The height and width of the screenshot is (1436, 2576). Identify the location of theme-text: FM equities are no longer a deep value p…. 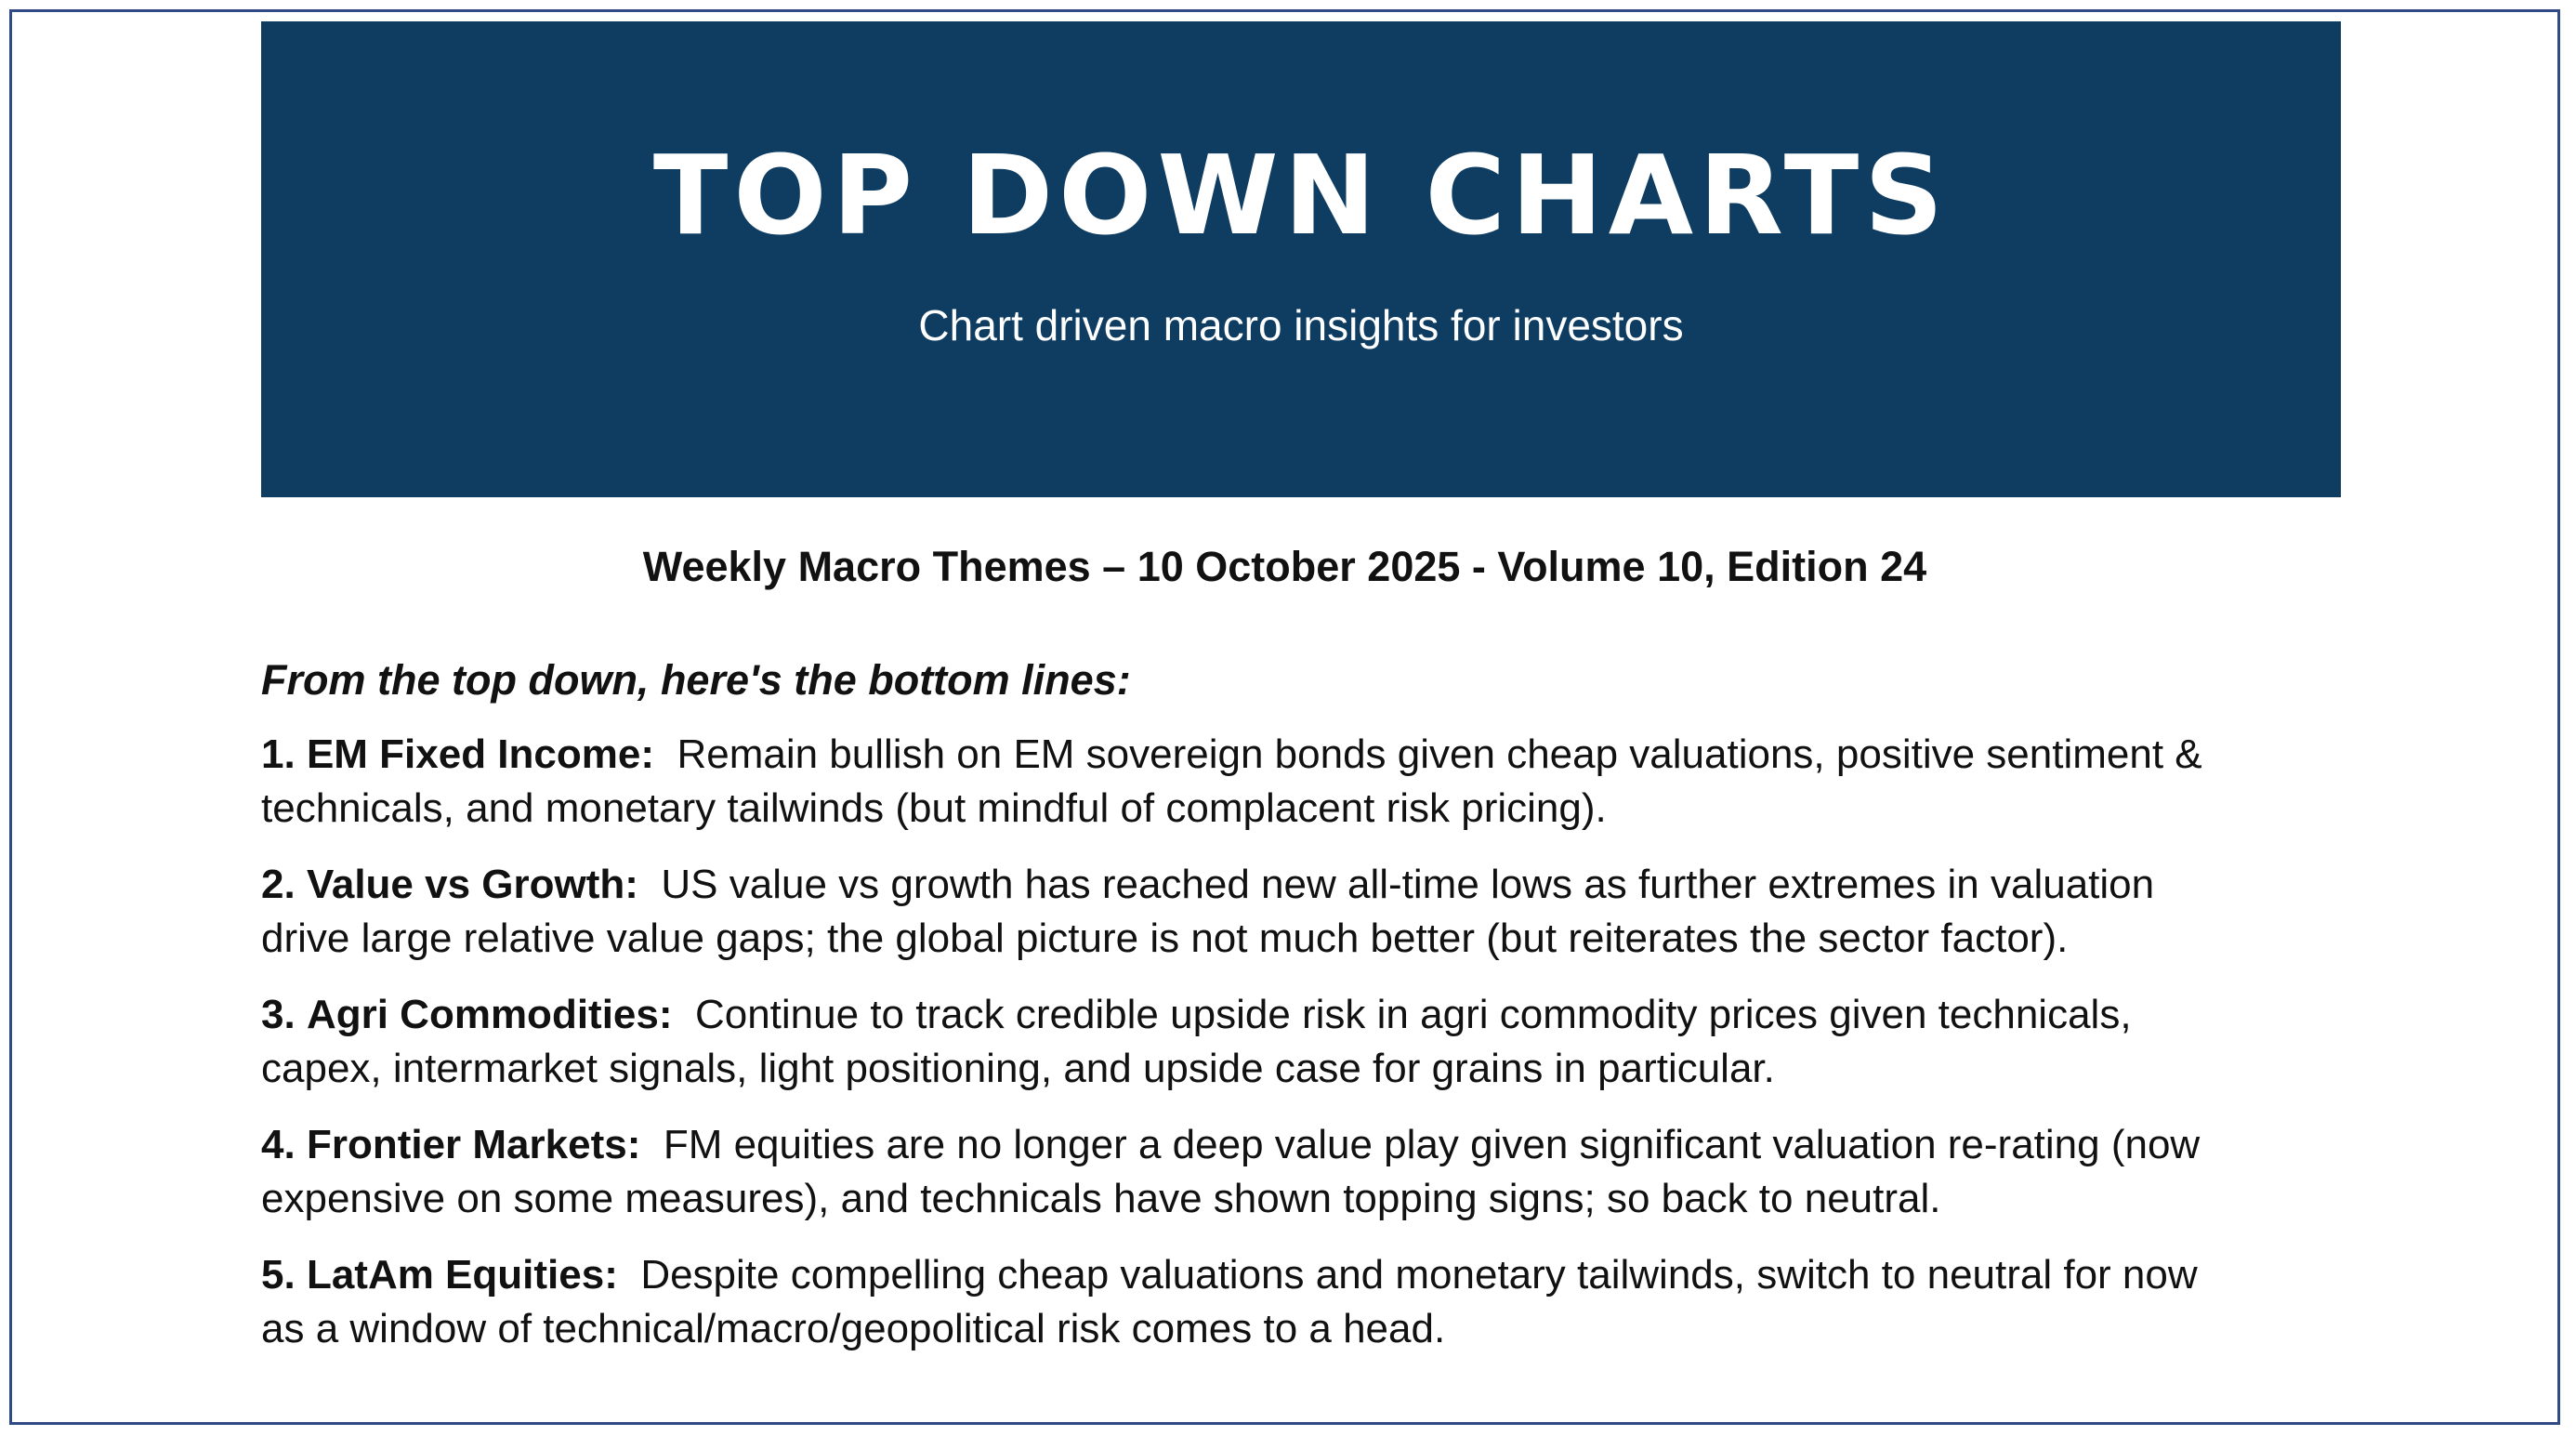
(1432, 1144).